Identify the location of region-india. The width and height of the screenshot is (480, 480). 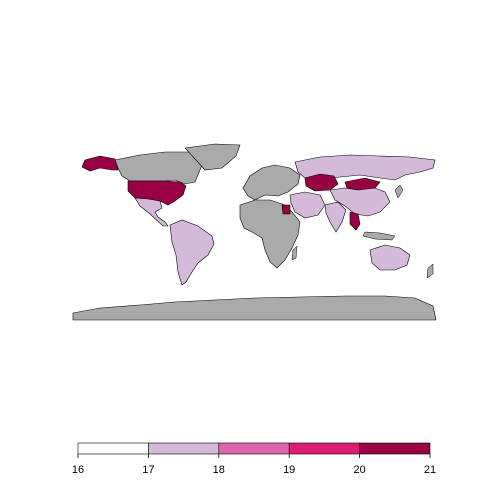
(335, 217).